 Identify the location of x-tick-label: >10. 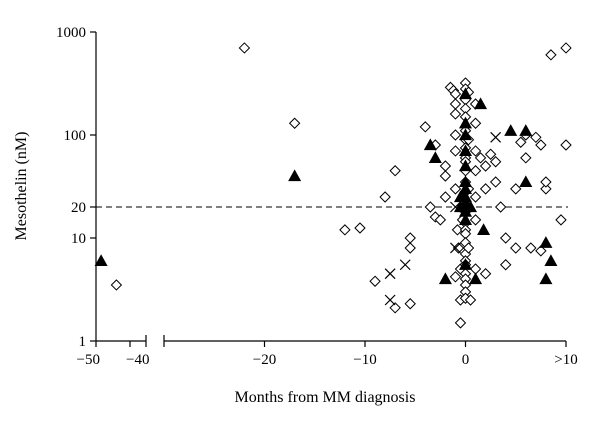
(565, 360).